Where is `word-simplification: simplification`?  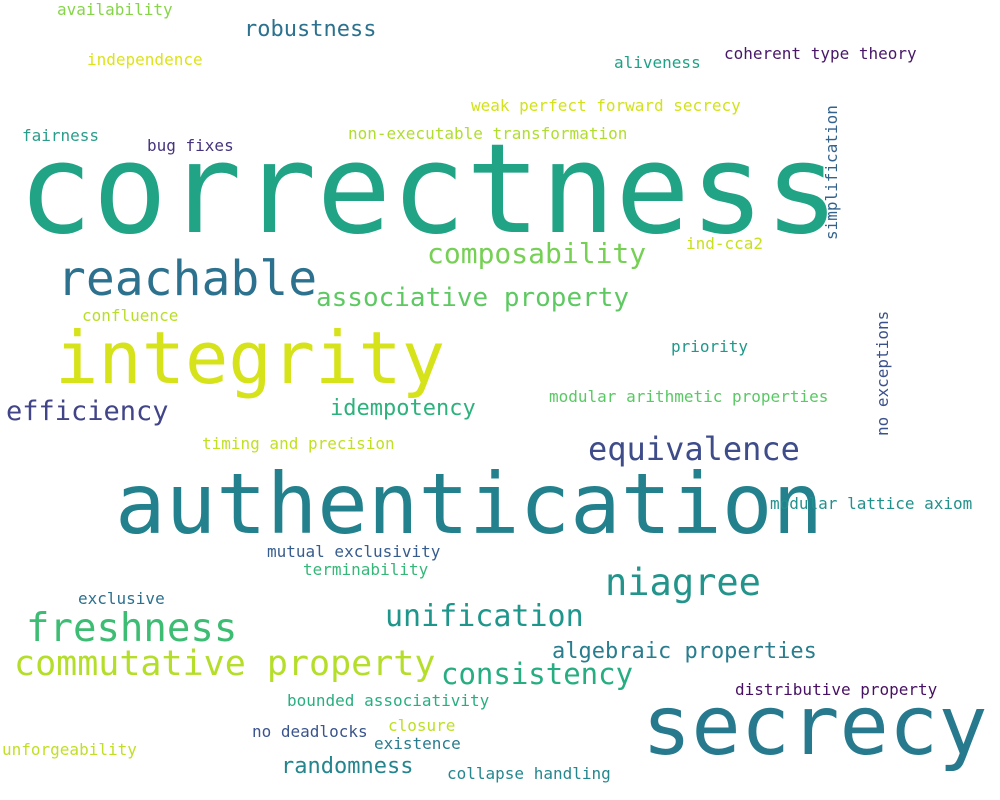 word-simplification: simplification is located at coordinates (831, 172).